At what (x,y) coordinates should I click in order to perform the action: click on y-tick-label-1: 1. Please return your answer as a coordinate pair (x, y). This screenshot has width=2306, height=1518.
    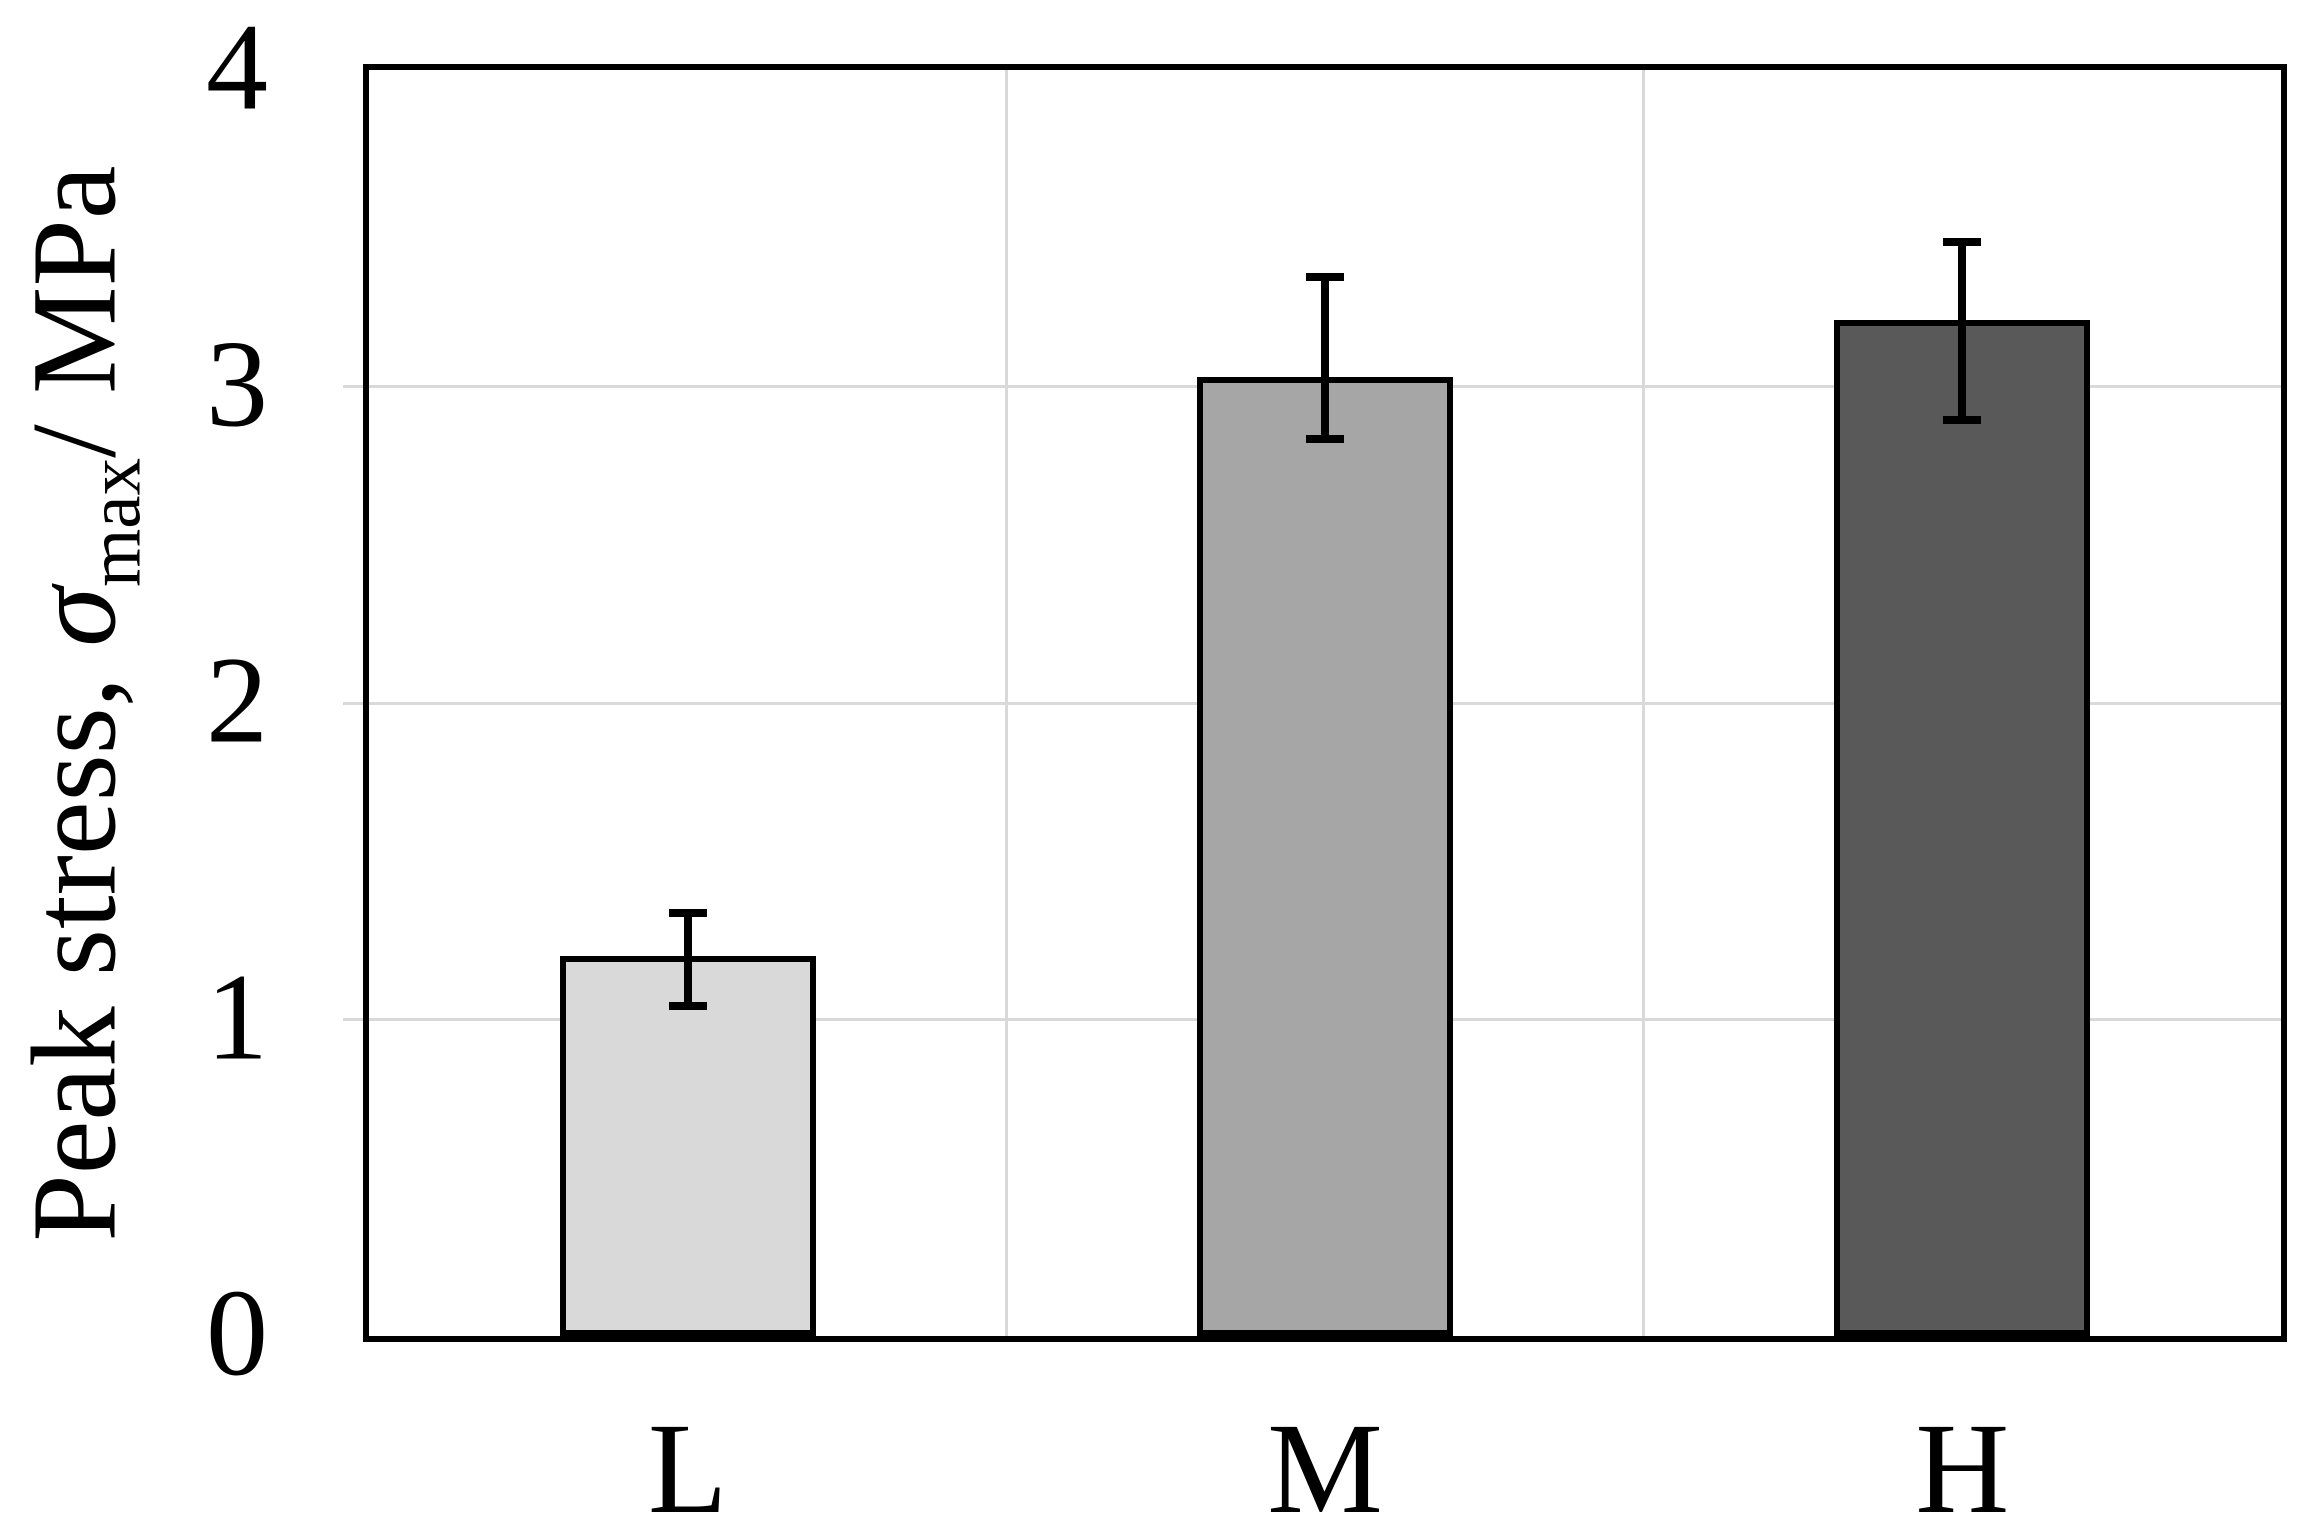
    Looking at the image, I should click on (237, 1017).